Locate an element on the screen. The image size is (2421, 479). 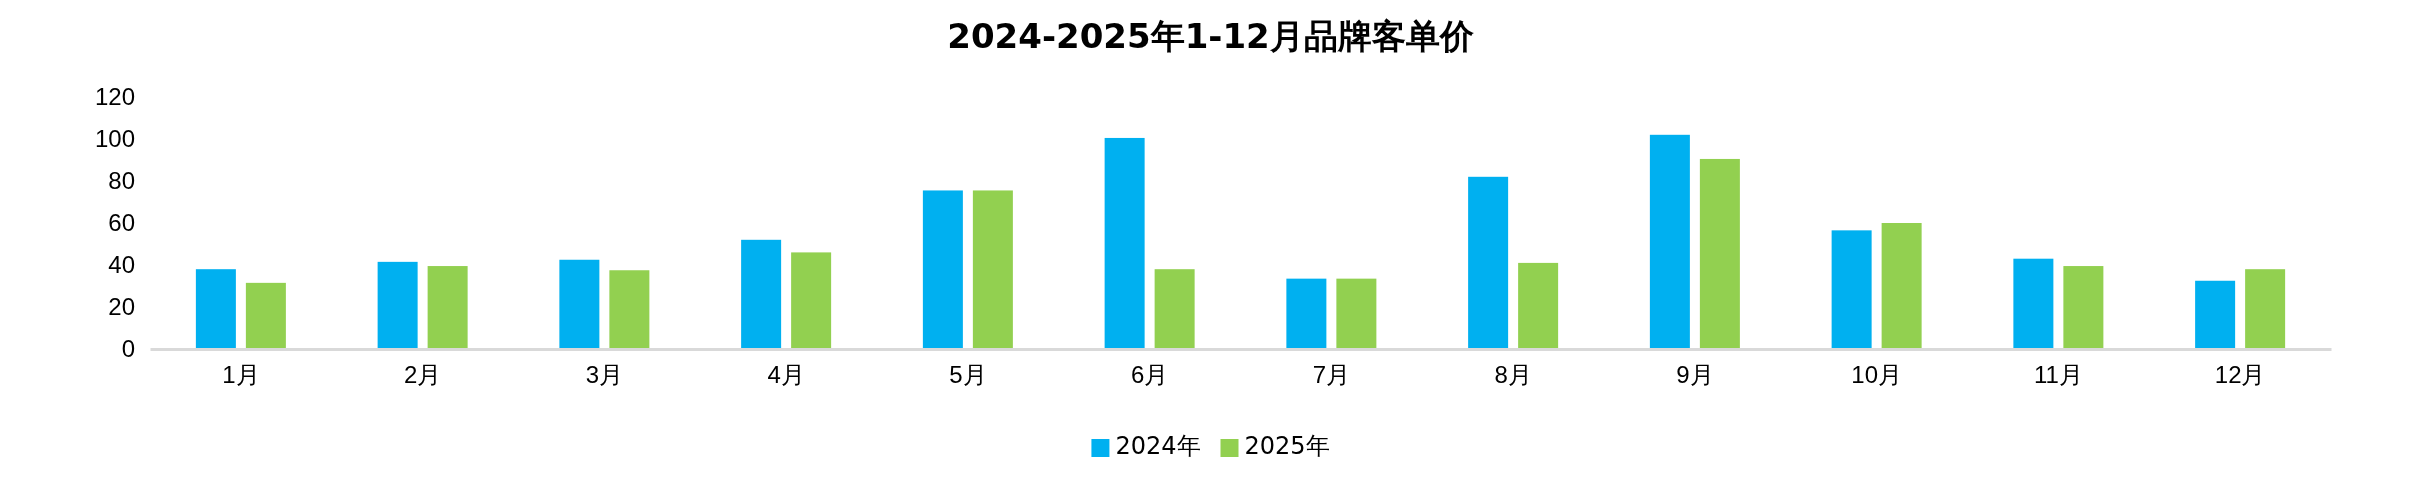
x-tick-label: 1月 is located at coordinates (241, 375).